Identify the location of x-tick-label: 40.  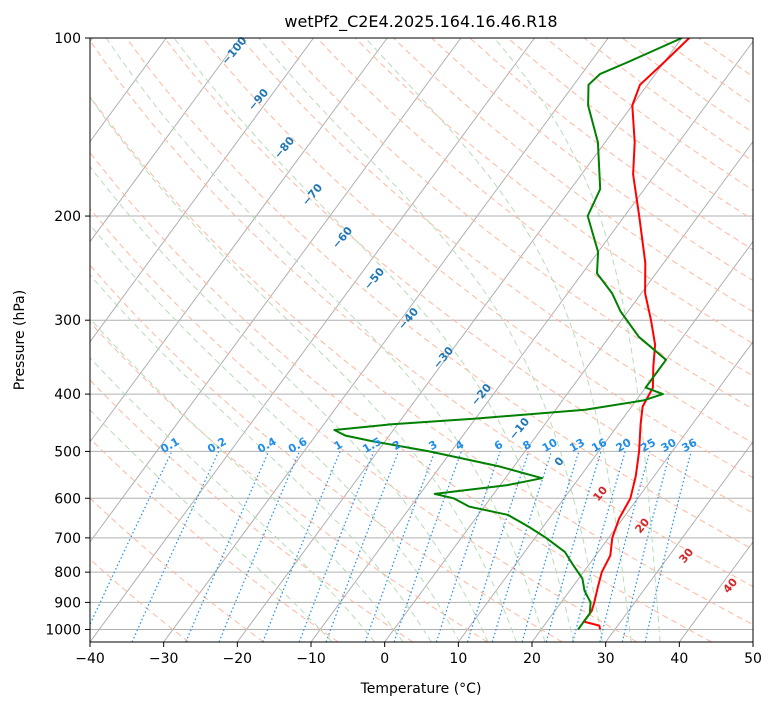
(679, 659).